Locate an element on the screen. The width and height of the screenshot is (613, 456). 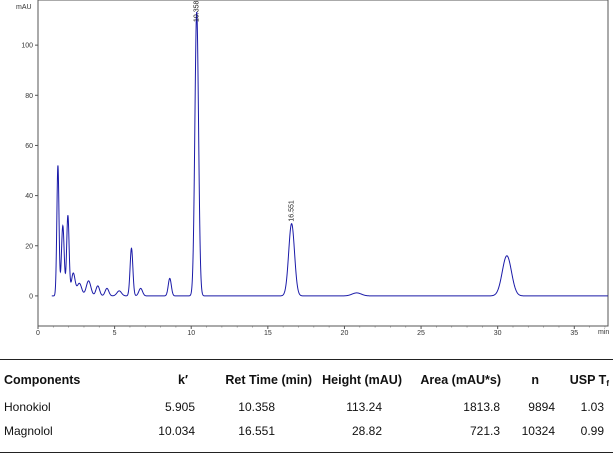
cell-area: 721.3 is located at coordinates (484, 431).